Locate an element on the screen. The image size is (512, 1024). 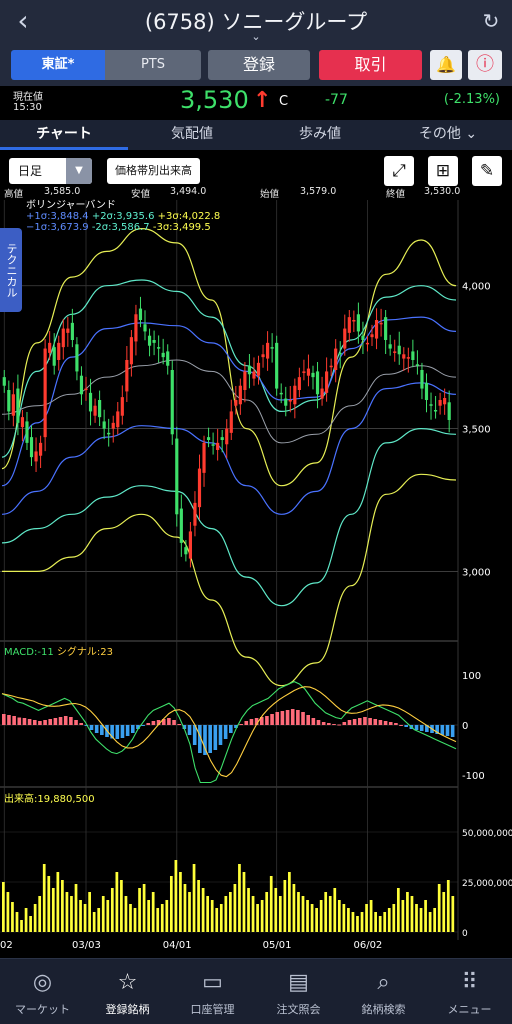
tab-quotes: 気配値 is located at coordinates (192, 134).